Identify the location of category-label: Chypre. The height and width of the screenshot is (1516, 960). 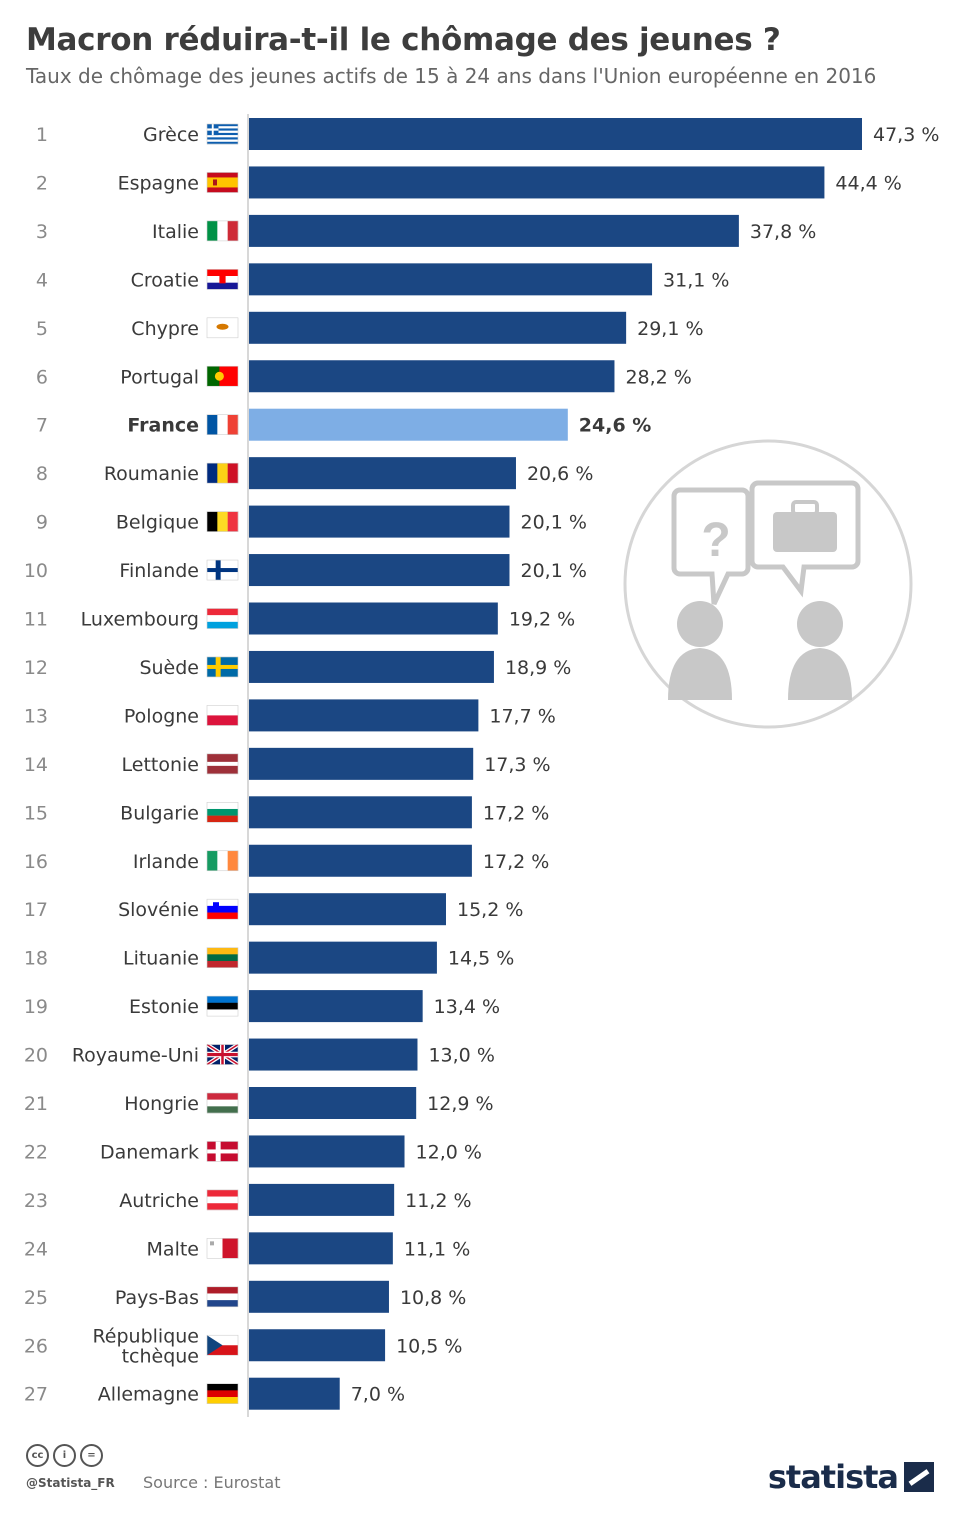
(165, 329).